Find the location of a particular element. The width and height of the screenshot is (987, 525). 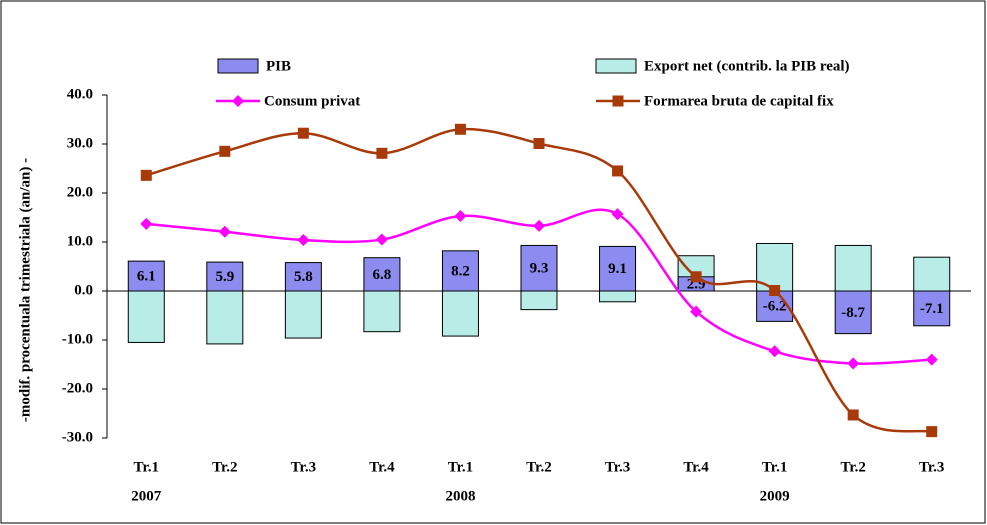

x-group-label: 2008 is located at coordinates (460, 496).